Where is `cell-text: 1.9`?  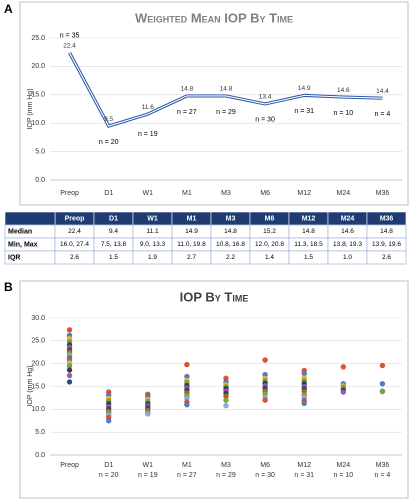 cell-text: 1.9 is located at coordinates (152, 257).